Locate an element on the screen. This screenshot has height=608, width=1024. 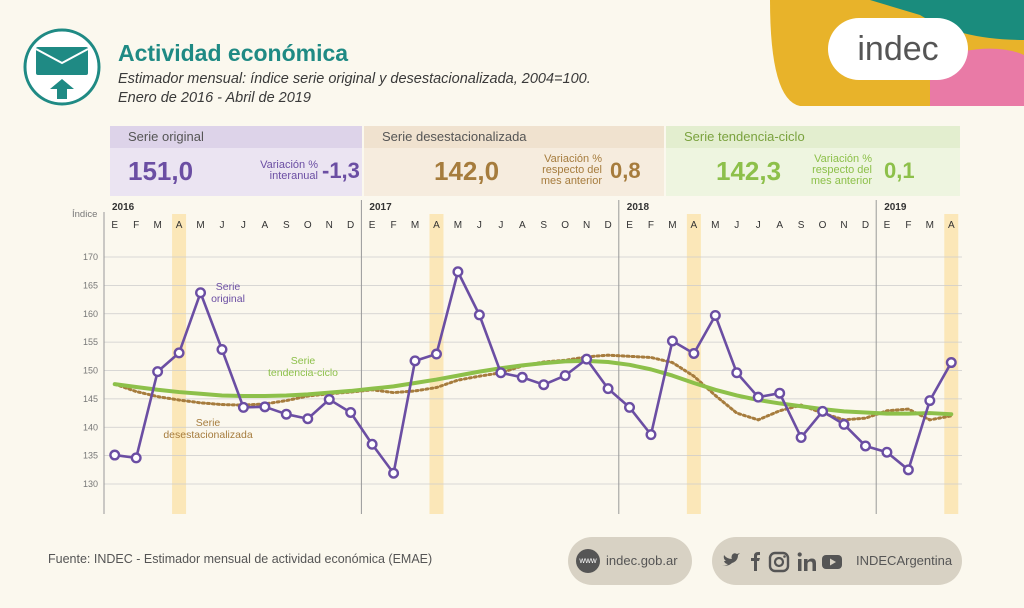
social-icons is located at coordinates (782, 562).